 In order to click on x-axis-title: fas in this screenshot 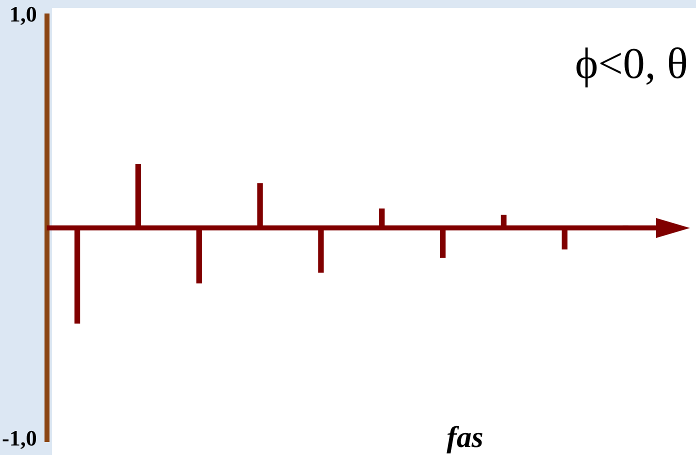, I will do `click(465, 437)`.